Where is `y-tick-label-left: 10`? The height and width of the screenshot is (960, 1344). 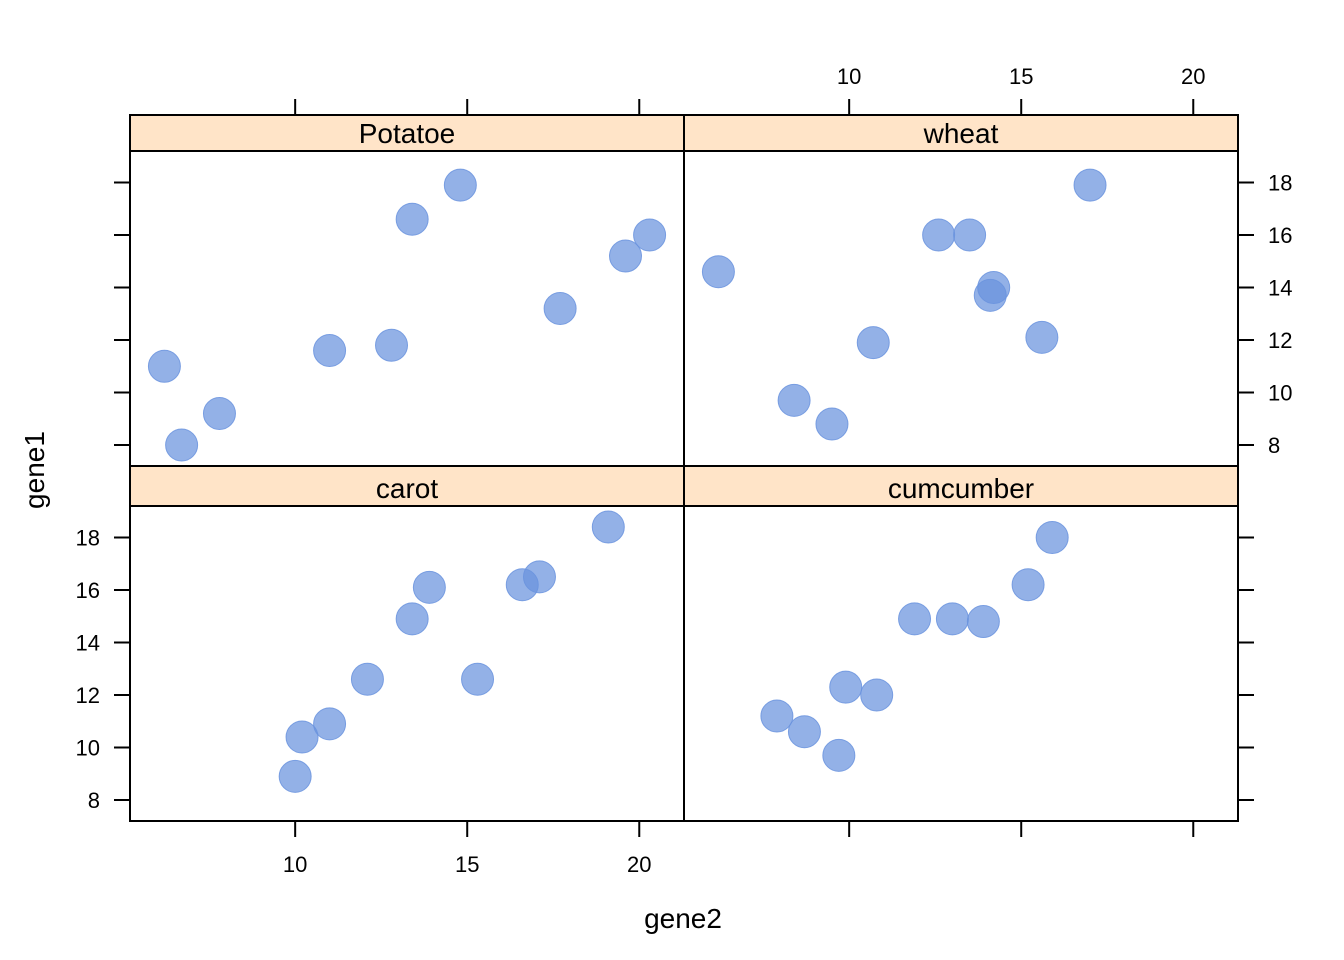 y-tick-label-left: 10 is located at coordinates (88, 748).